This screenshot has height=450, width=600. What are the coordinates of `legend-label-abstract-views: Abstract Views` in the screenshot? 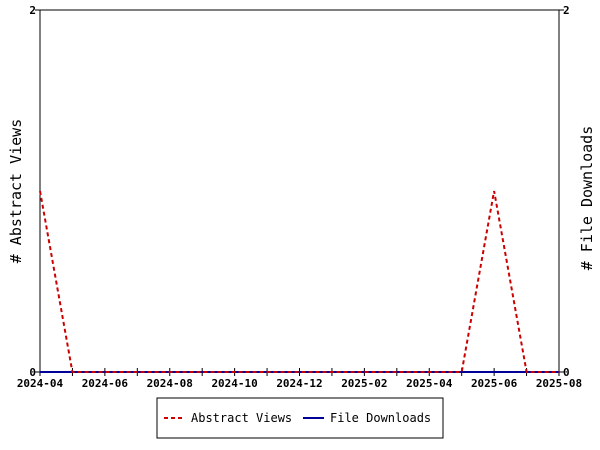 It's located at (241, 418).